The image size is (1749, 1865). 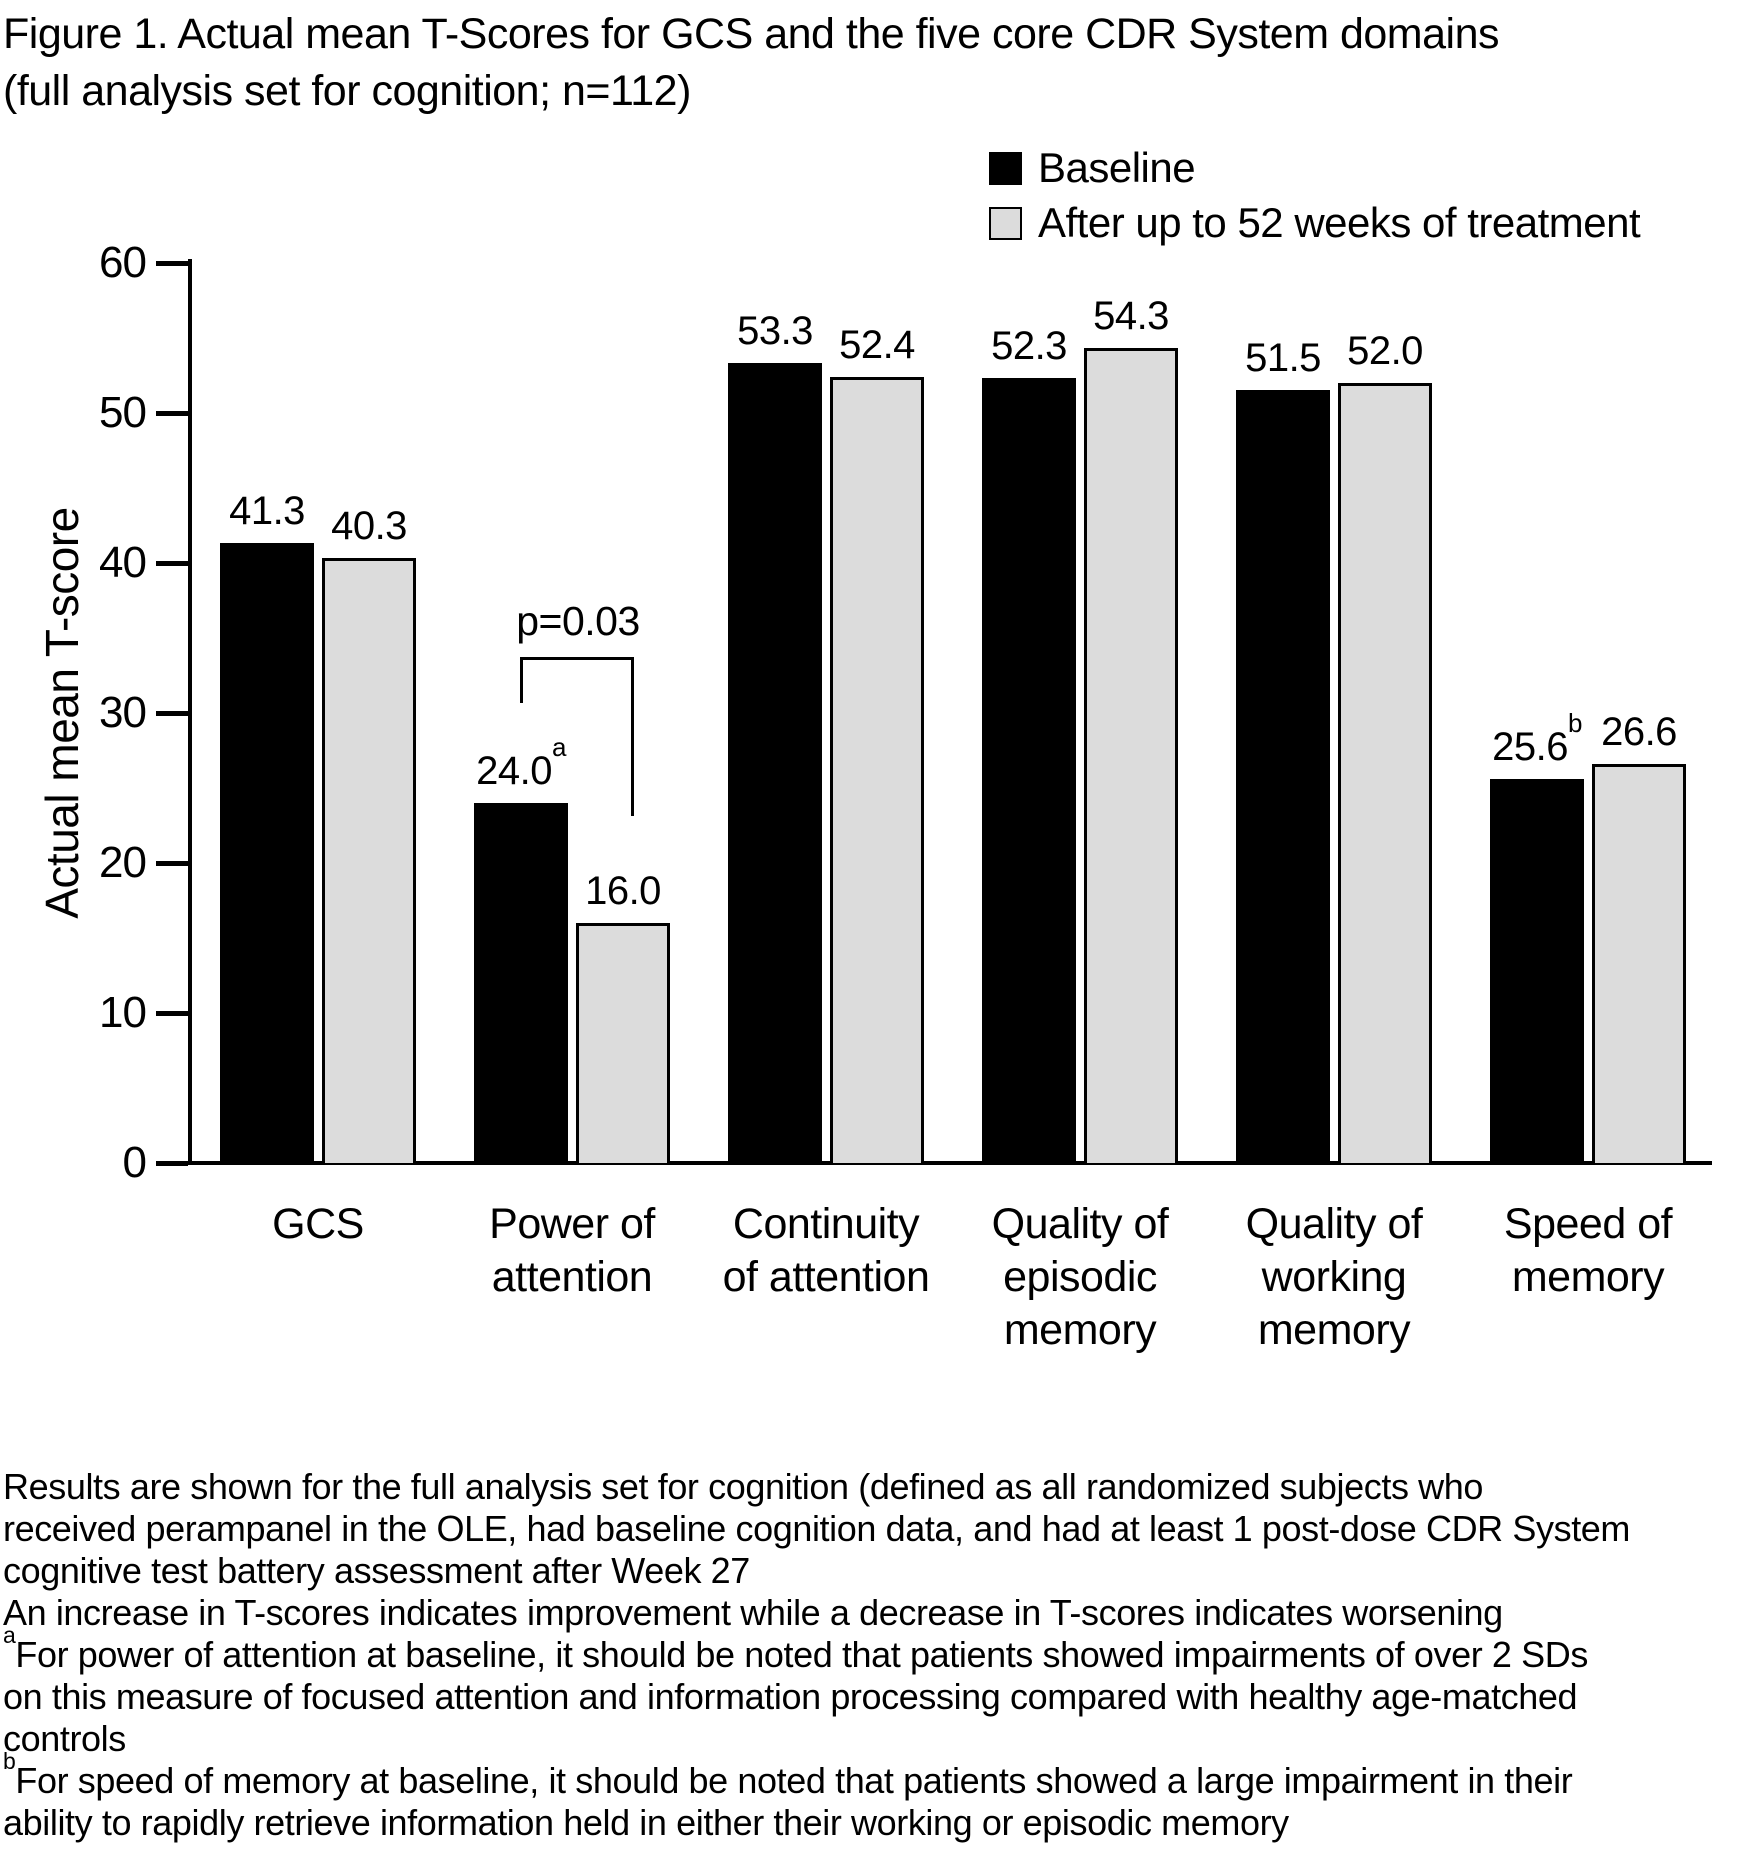 I want to click on value-label-baseline-0: 41.3, so click(x=267, y=511).